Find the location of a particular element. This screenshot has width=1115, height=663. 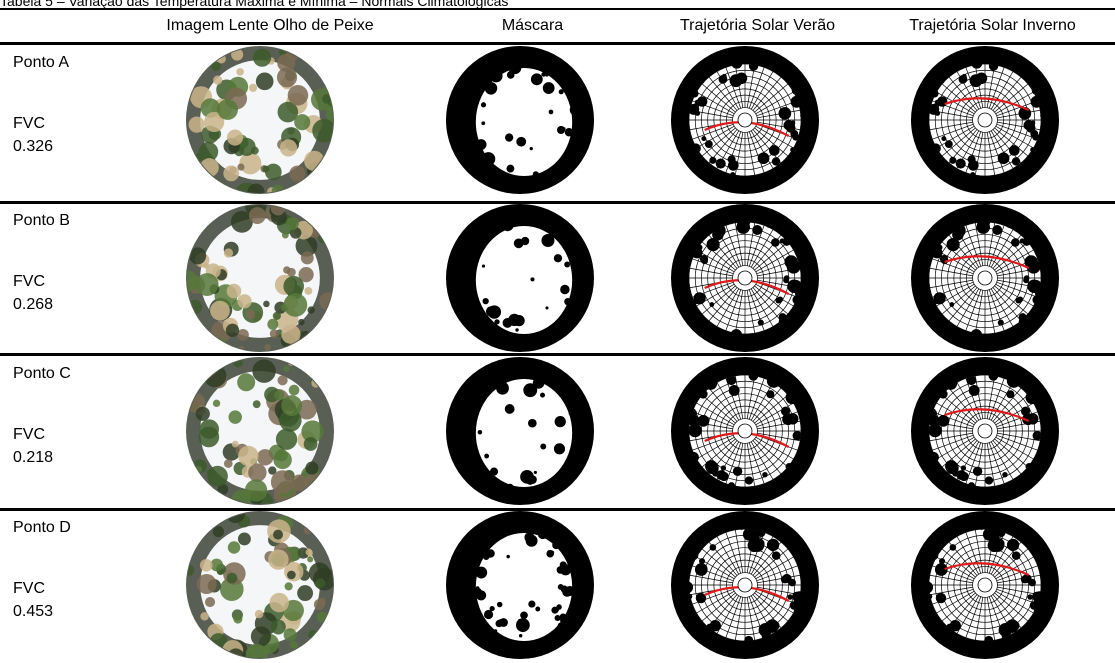

visible-sky is located at coordinates (524, 433).